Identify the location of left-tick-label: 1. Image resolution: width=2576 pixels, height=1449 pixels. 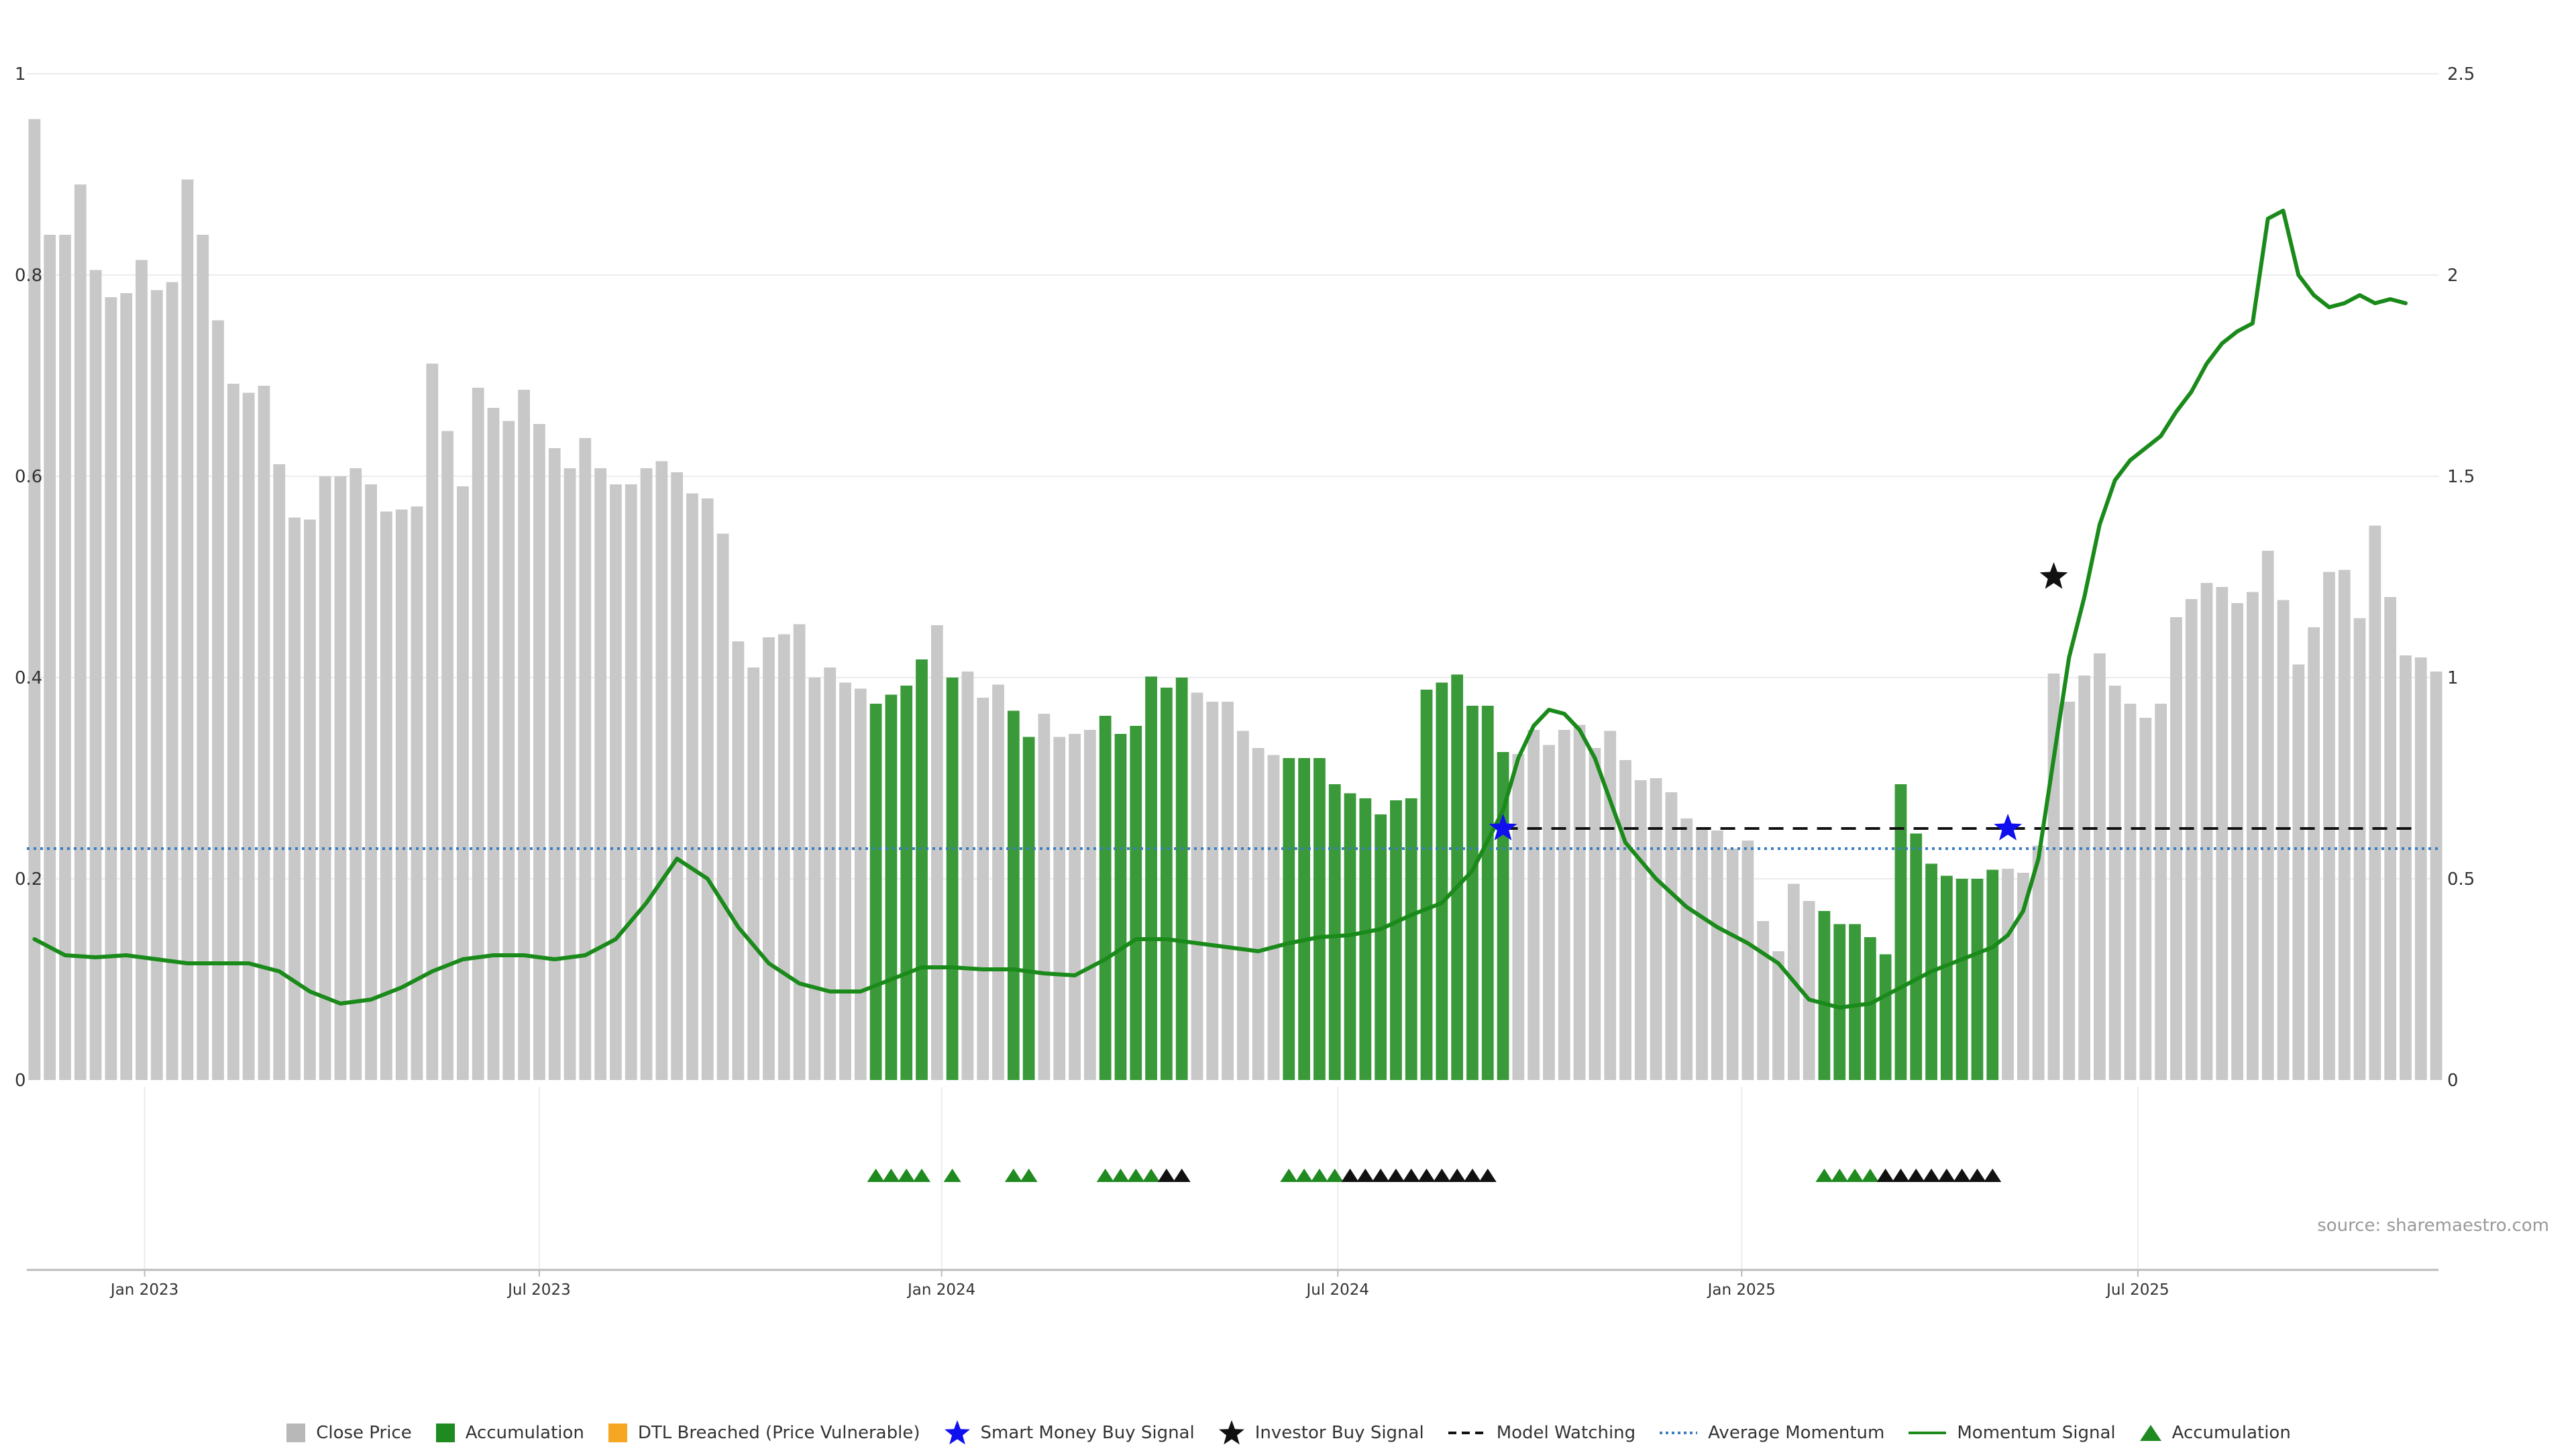
(20, 74).